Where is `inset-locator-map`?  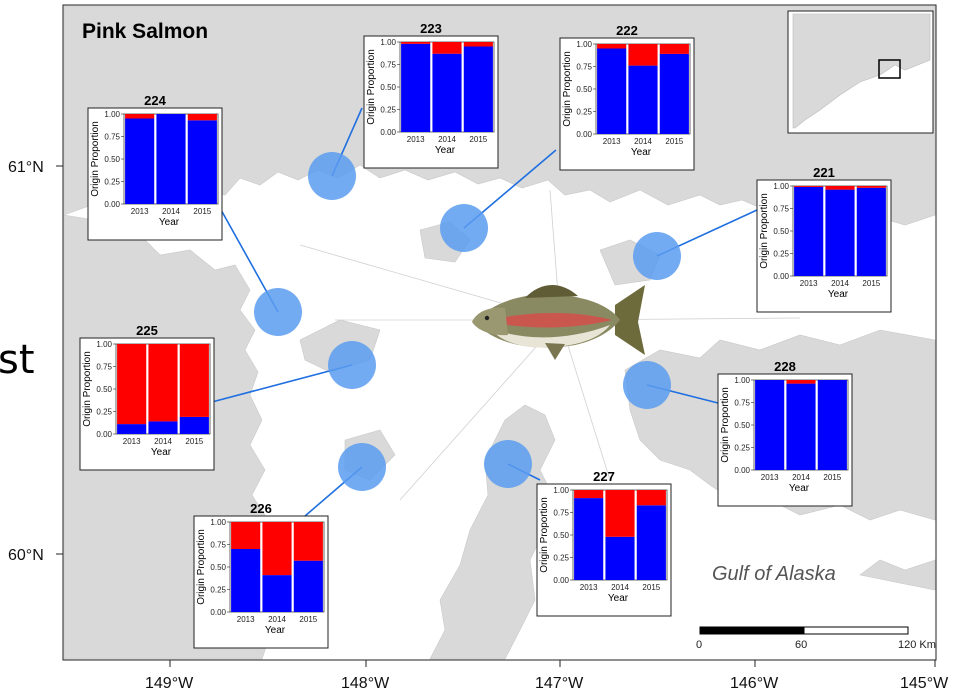
inset-locator-map is located at coordinates (860, 72).